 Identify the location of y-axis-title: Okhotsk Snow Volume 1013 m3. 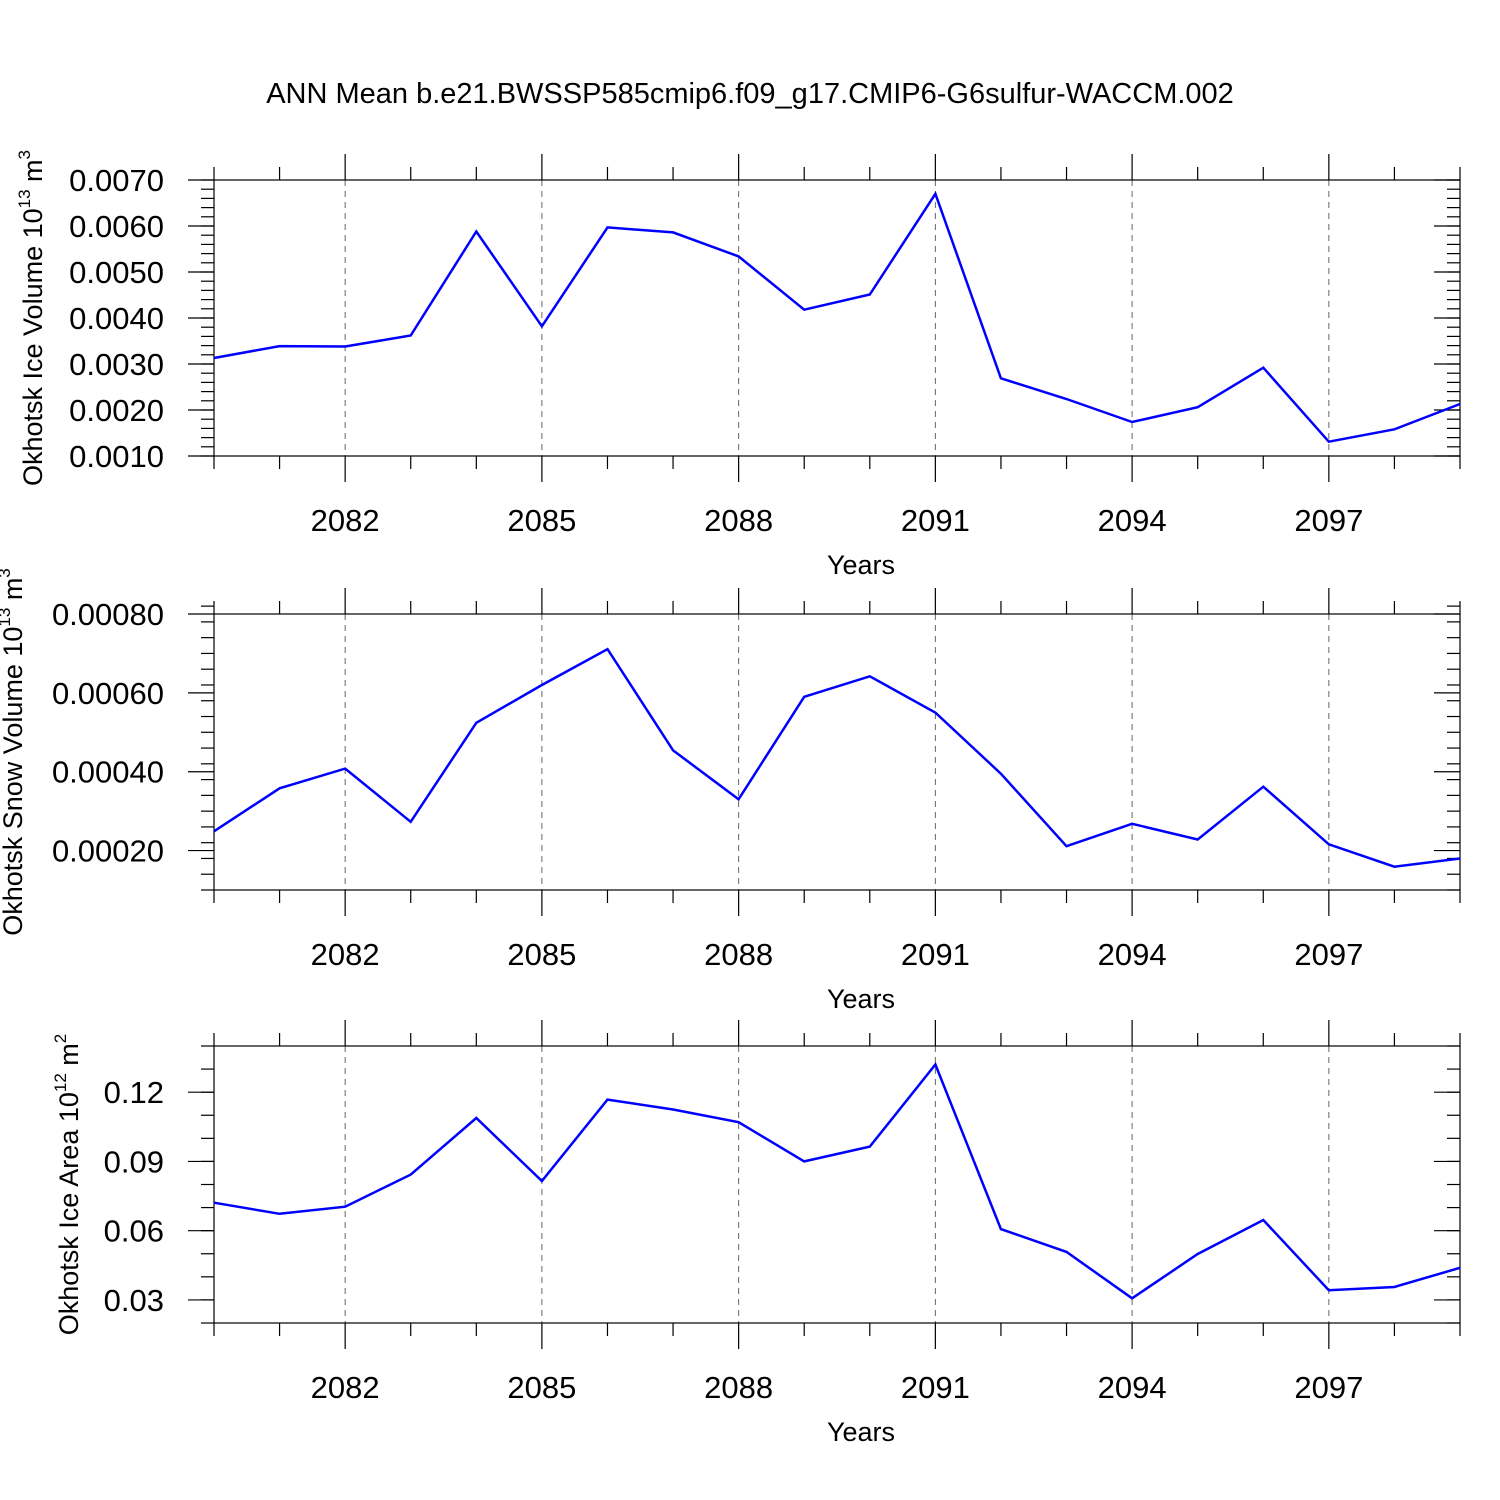
(14, 752).